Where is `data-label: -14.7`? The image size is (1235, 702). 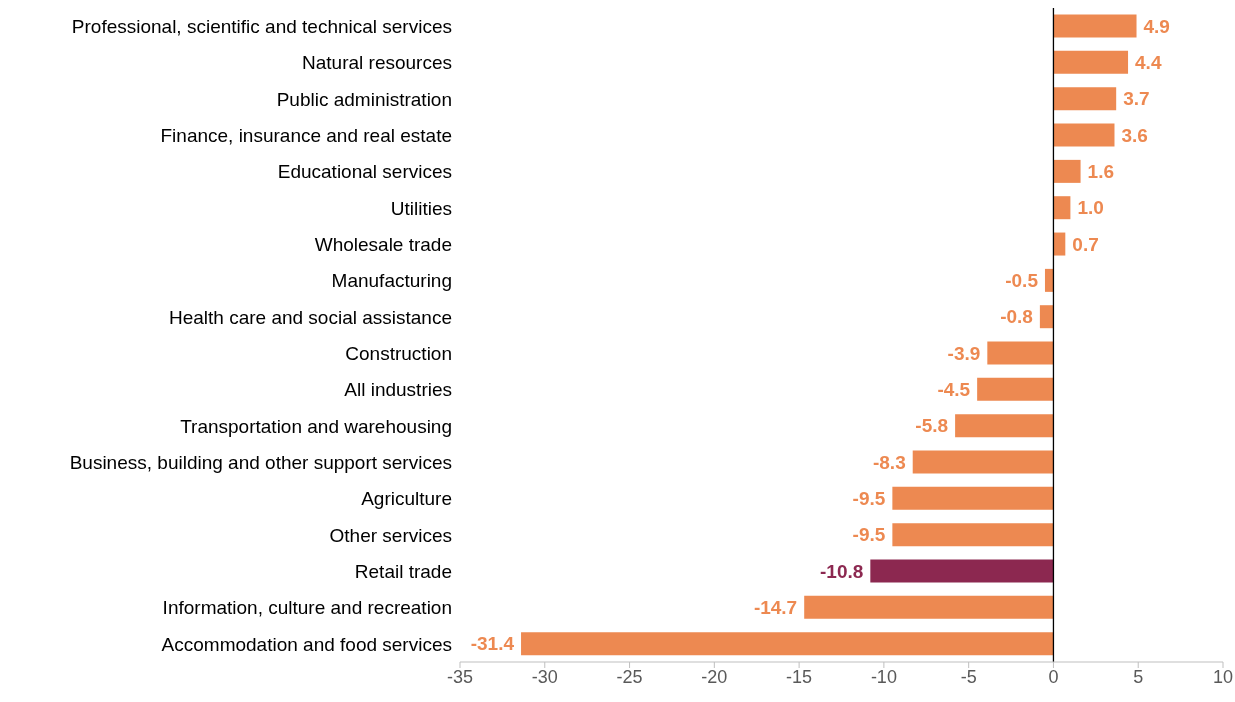 data-label: -14.7 is located at coordinates (775, 608).